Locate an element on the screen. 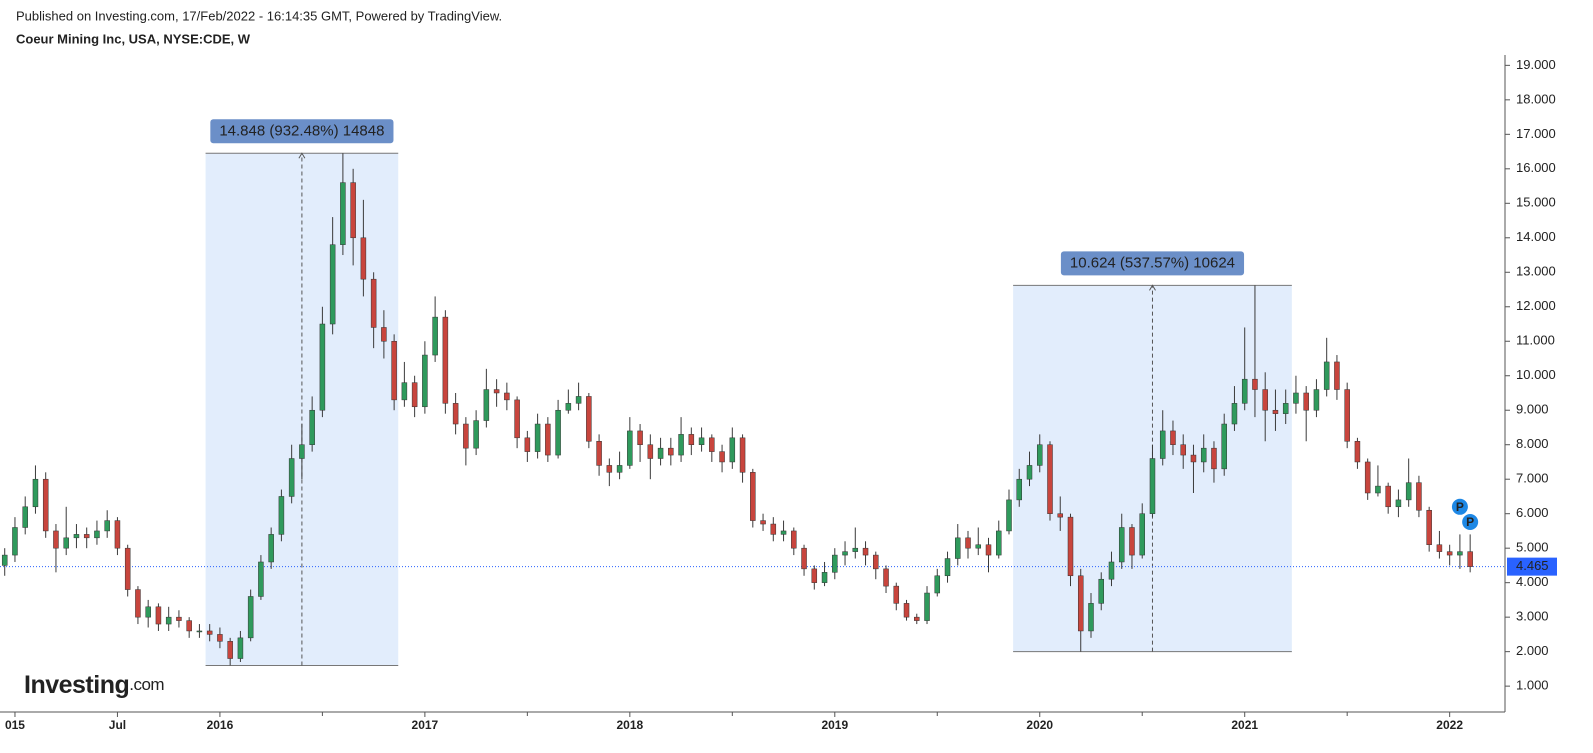  y-tick-label: 9.000 is located at coordinates (1532, 409).